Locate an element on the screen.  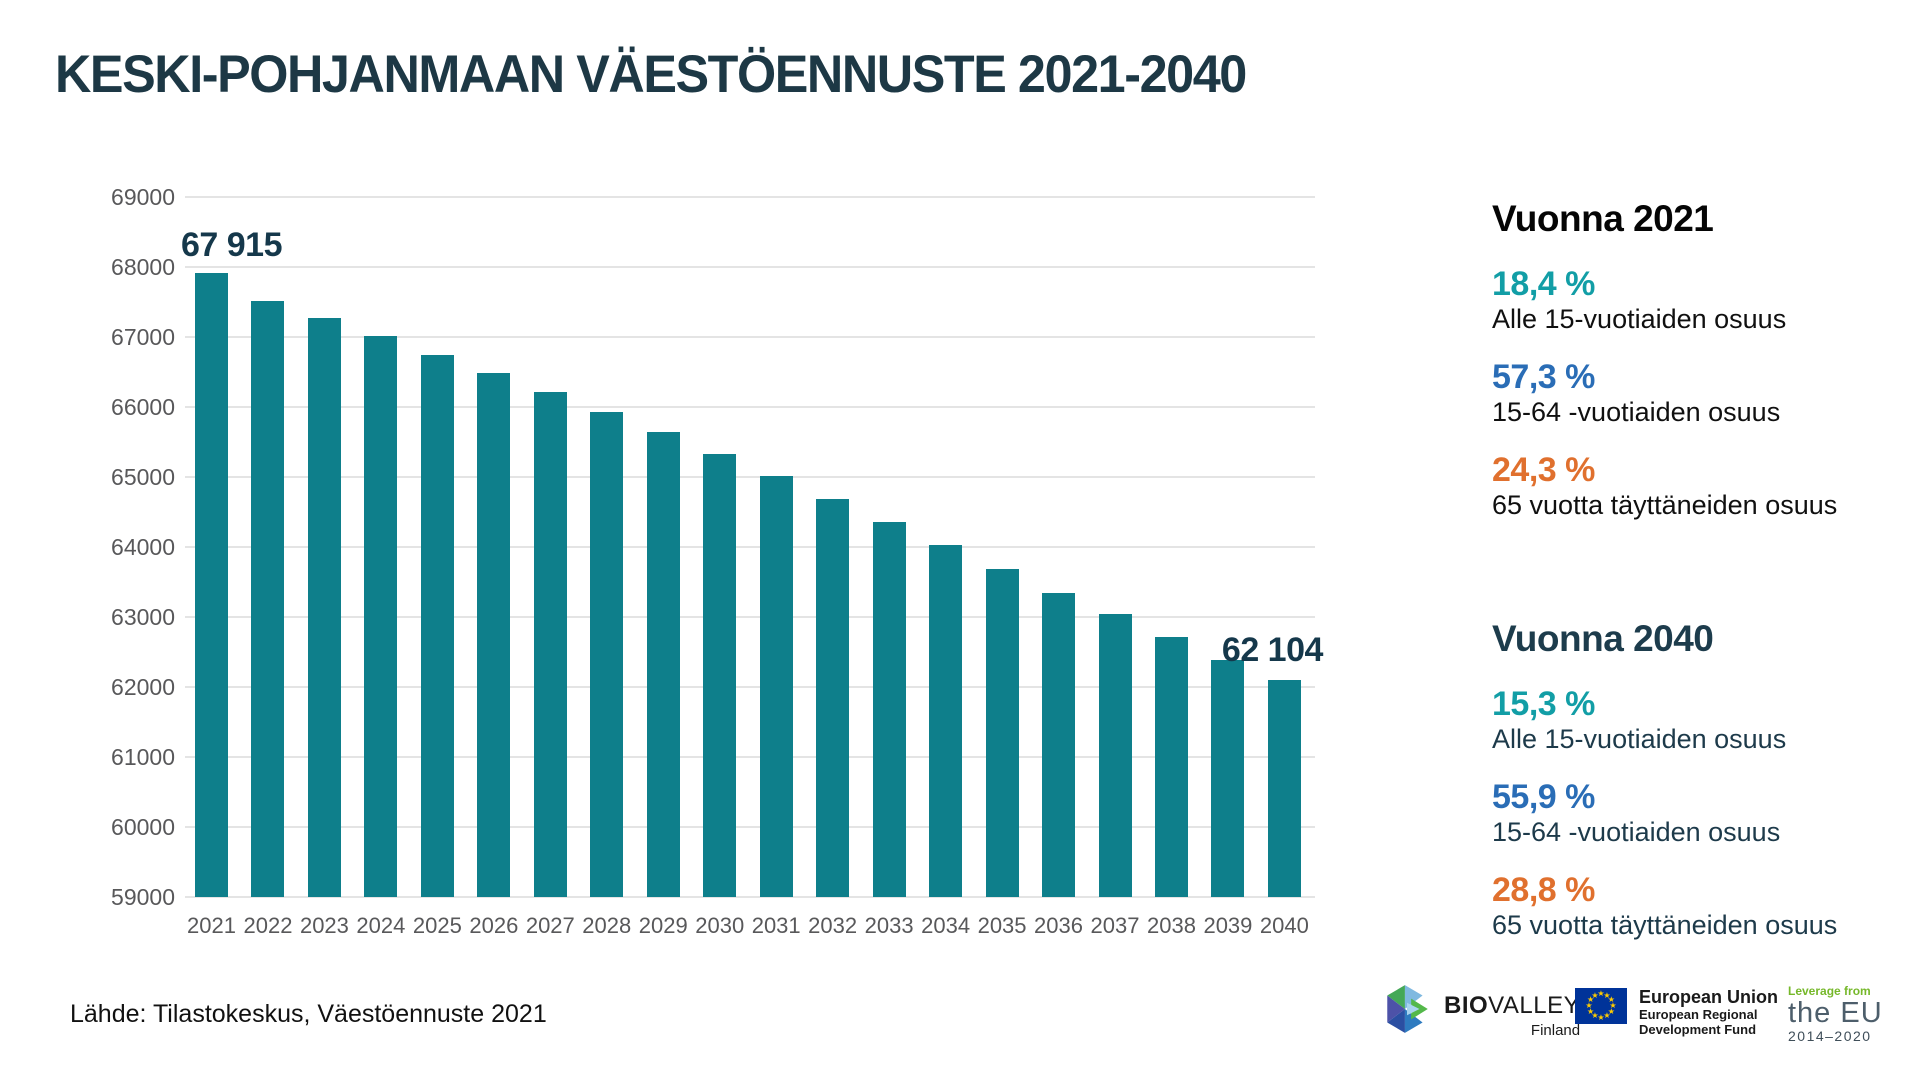
y-tick-label: 61000 is located at coordinates (143, 757).